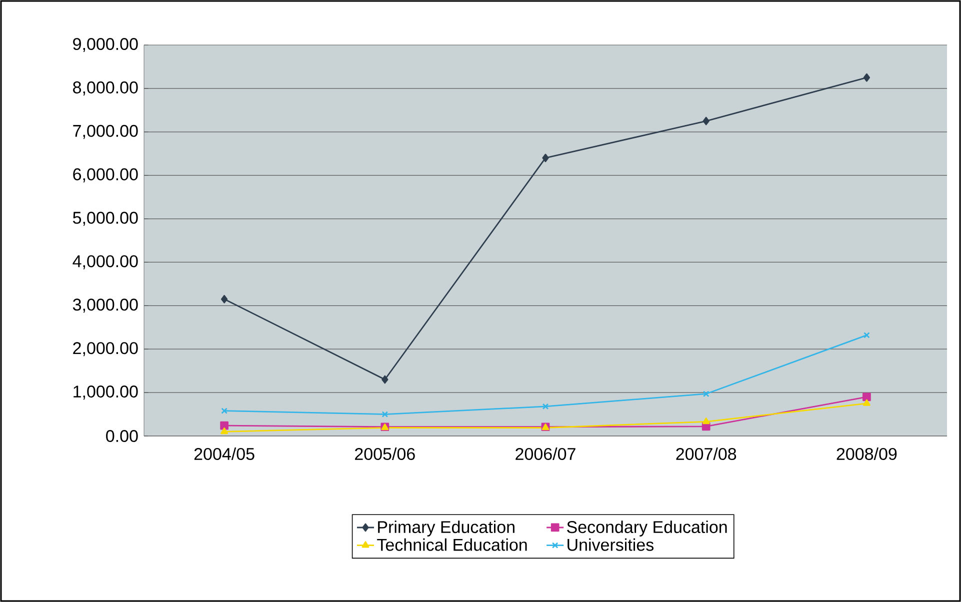  Describe the element at coordinates (106, 393) in the screenshot. I see `y-tick-label: 1,000.00` at that location.